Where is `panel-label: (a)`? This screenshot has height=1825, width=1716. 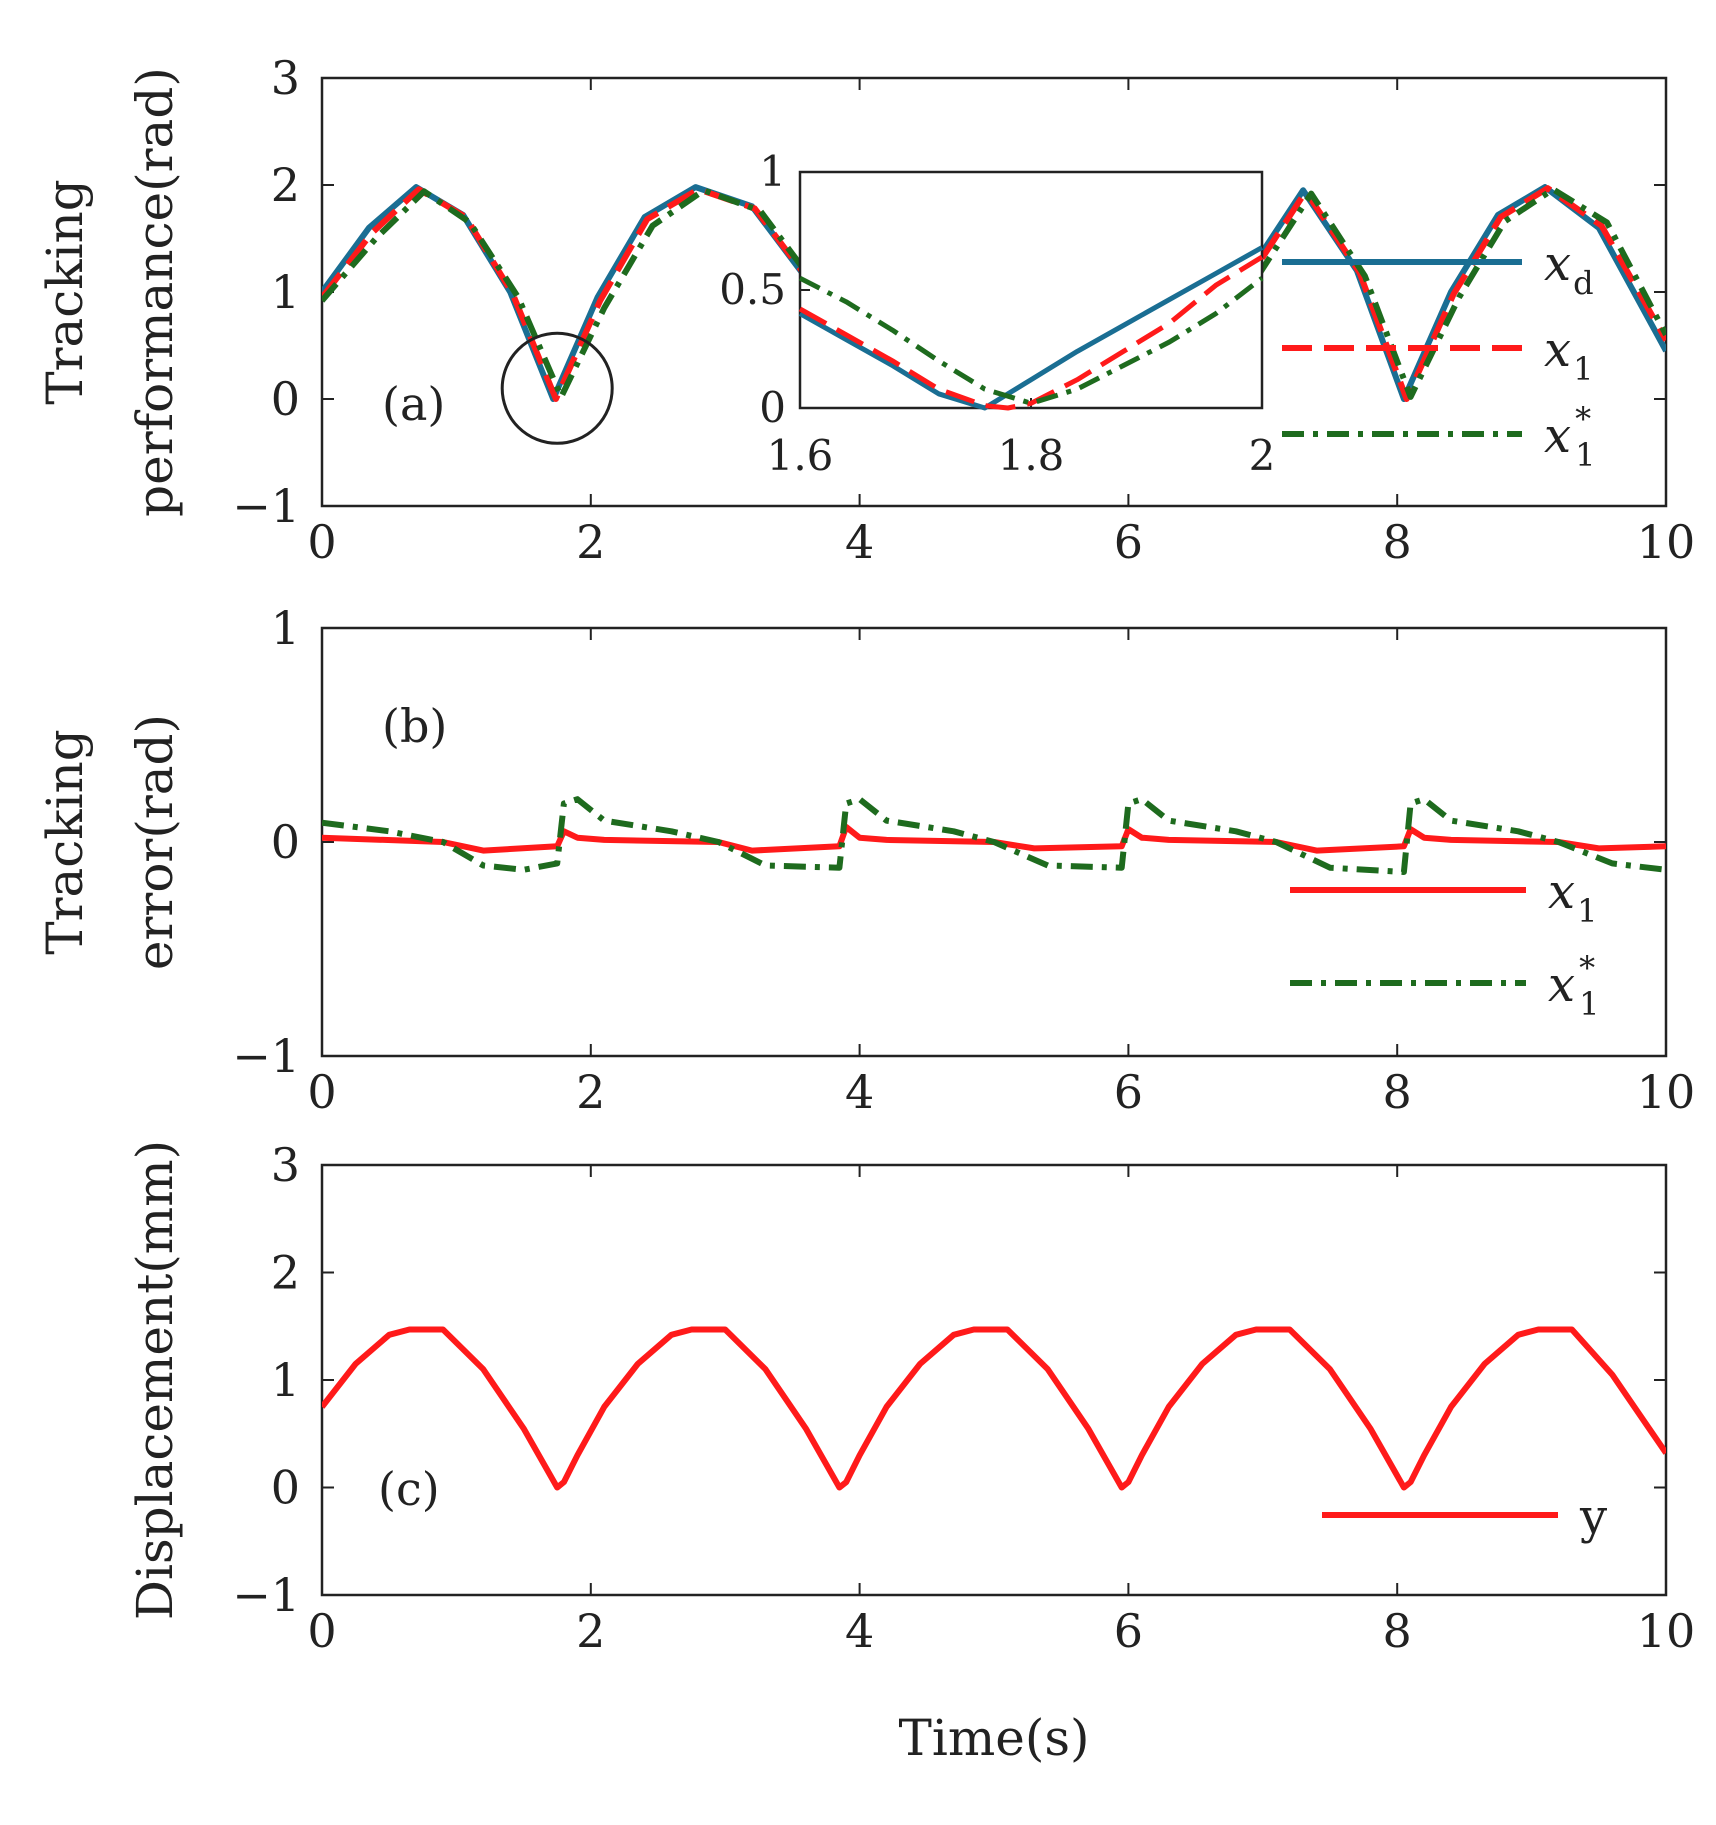 panel-label: (a) is located at coordinates (413, 404).